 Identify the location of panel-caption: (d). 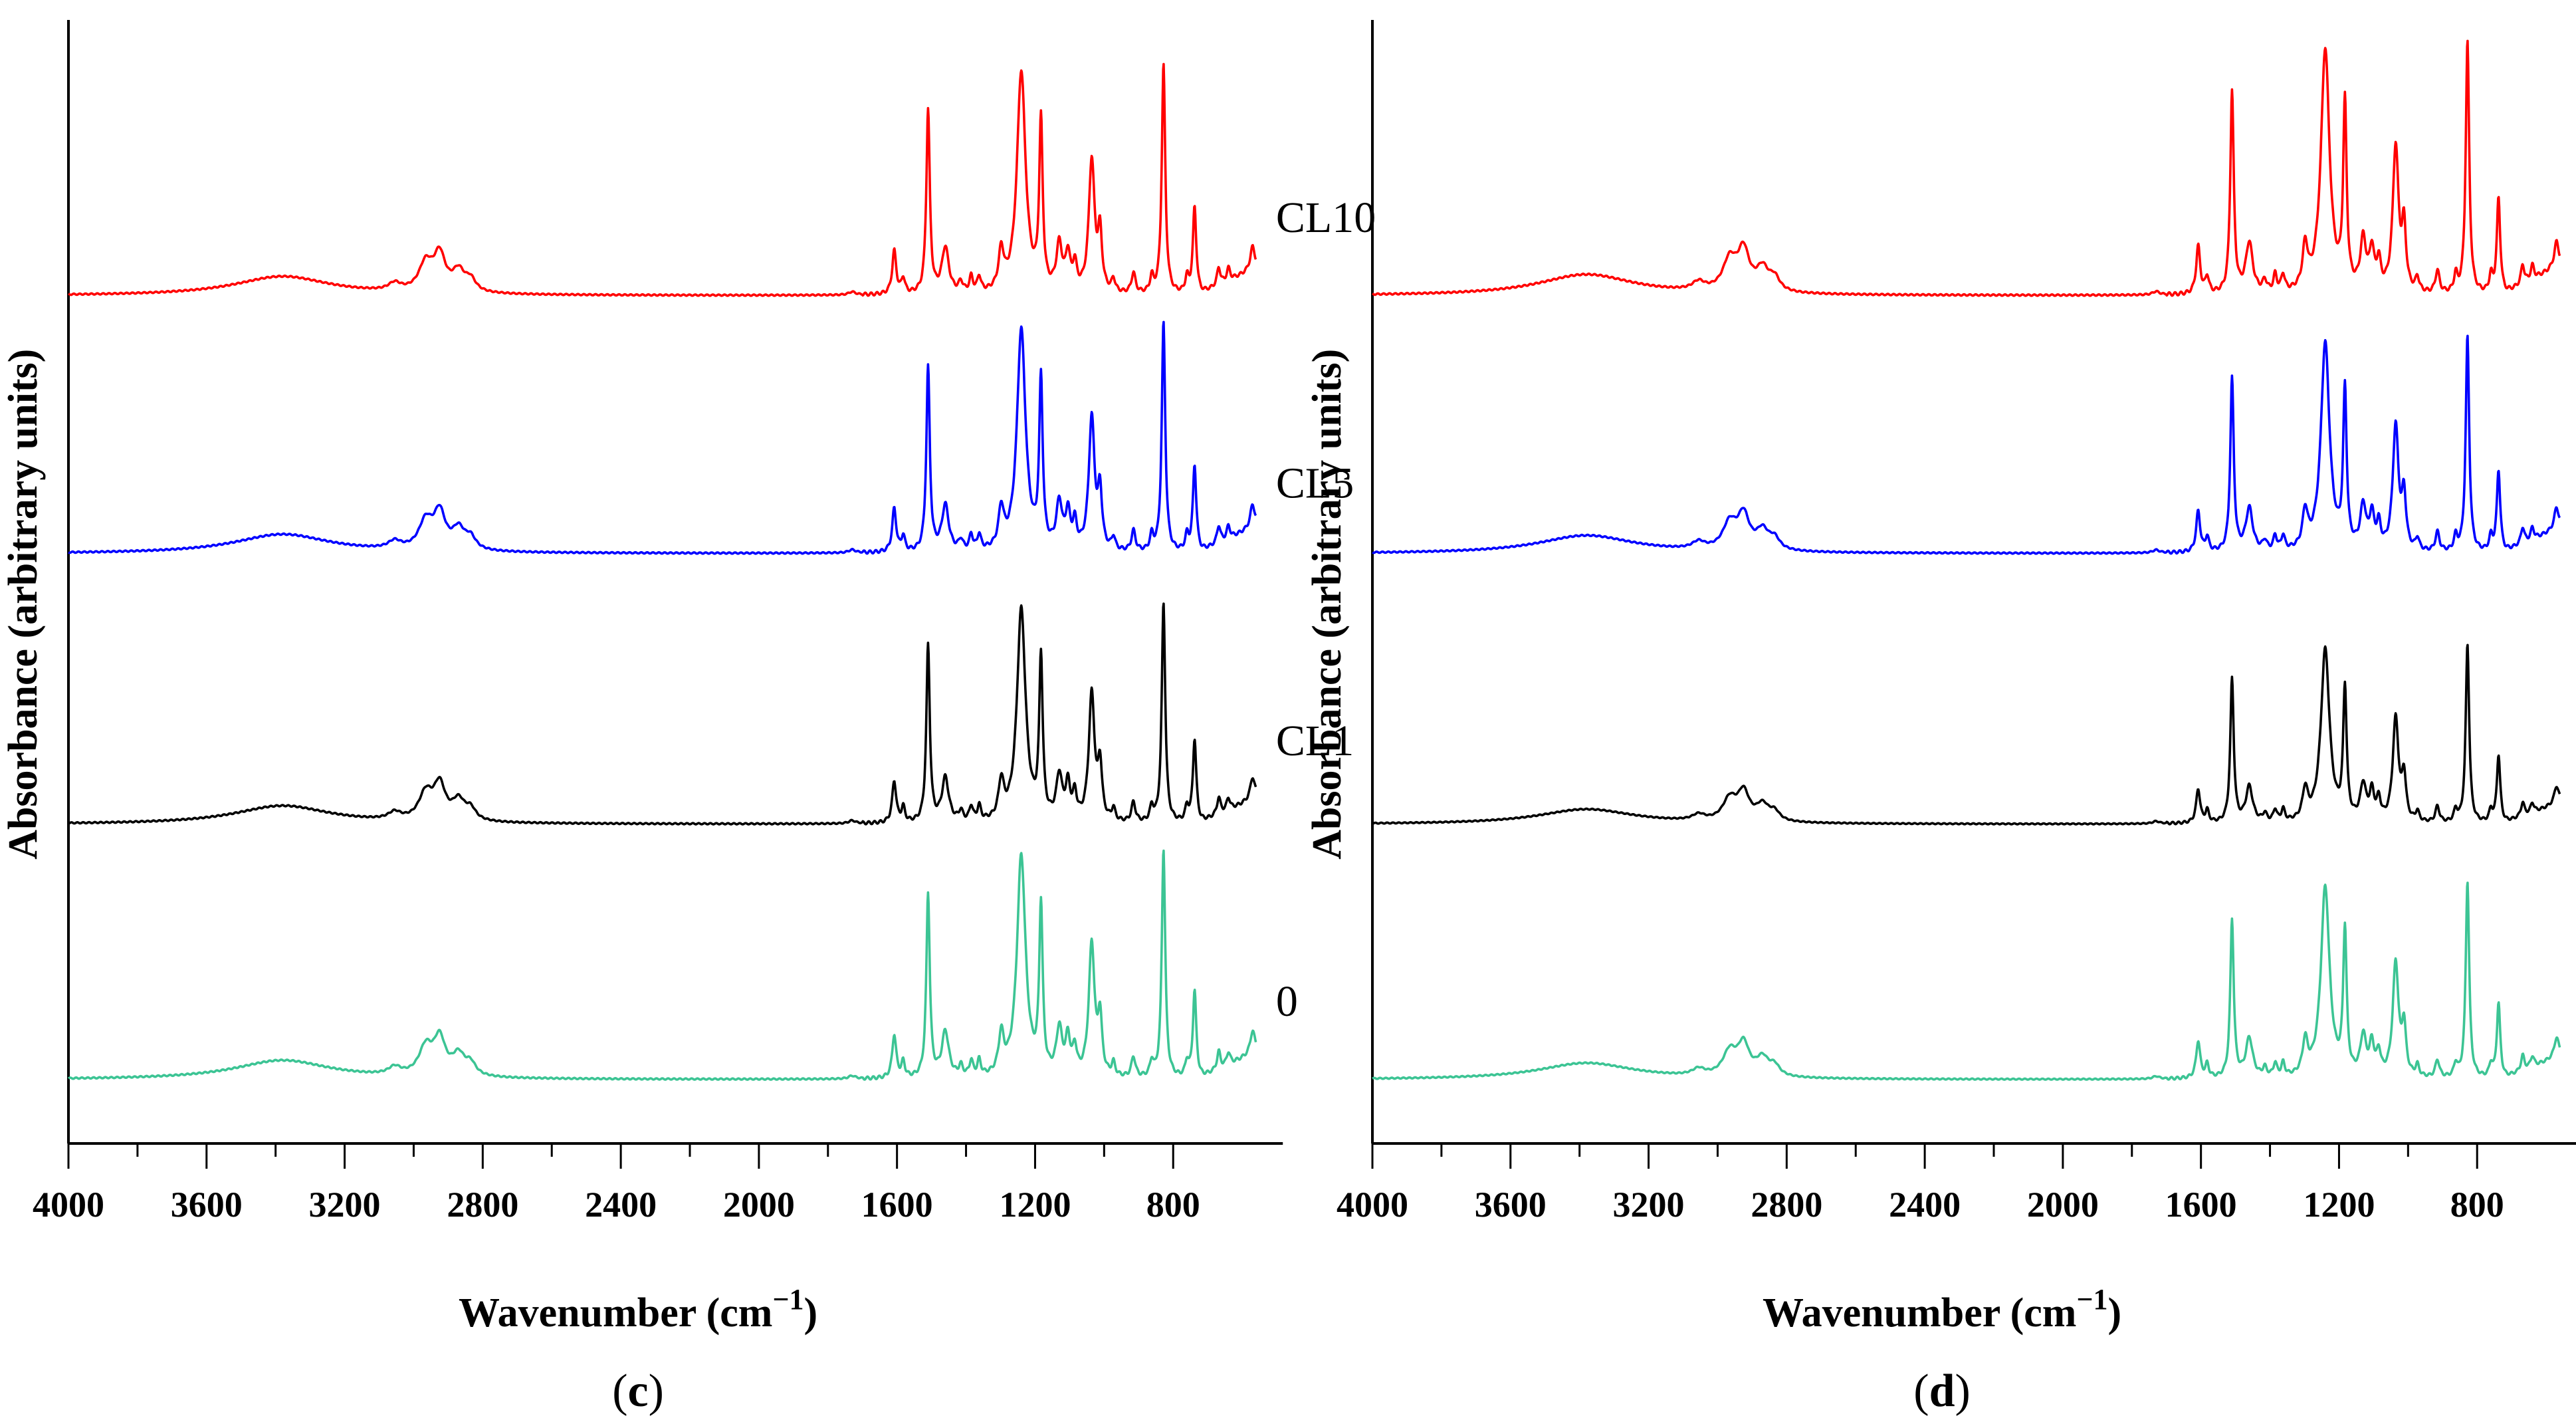
(1942, 1392).